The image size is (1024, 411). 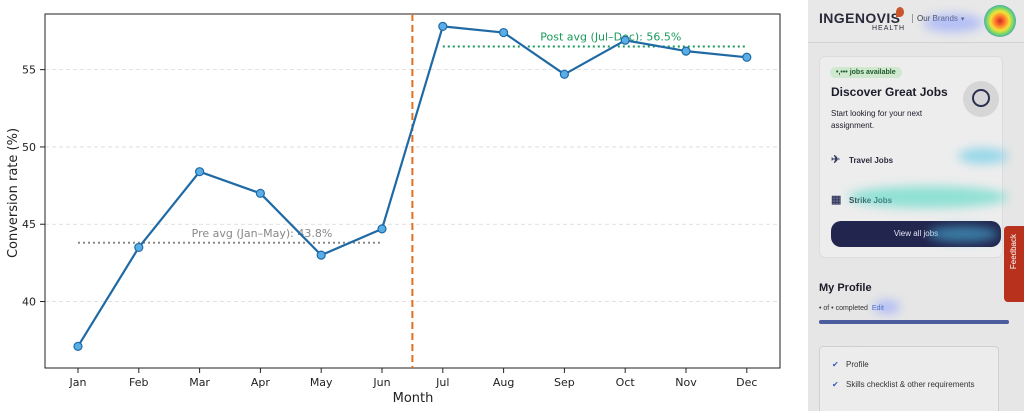 What do you see at coordinates (138, 382) in the screenshot?
I see `x-tick-label: Feb` at bounding box center [138, 382].